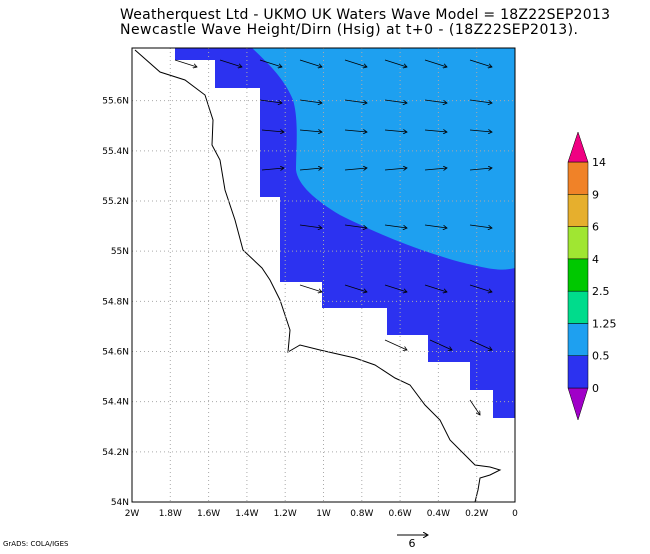 This screenshot has width=650, height=554. What do you see at coordinates (438, 514) in the screenshot?
I see `x-tick-label: 0.4W` at bounding box center [438, 514].